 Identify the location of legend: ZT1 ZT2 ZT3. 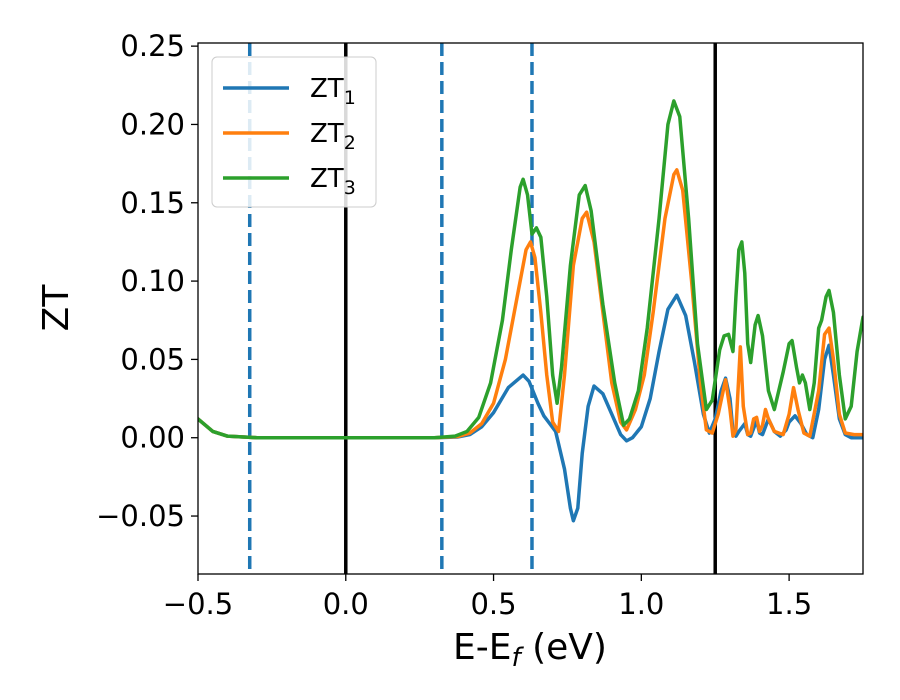
(294, 132).